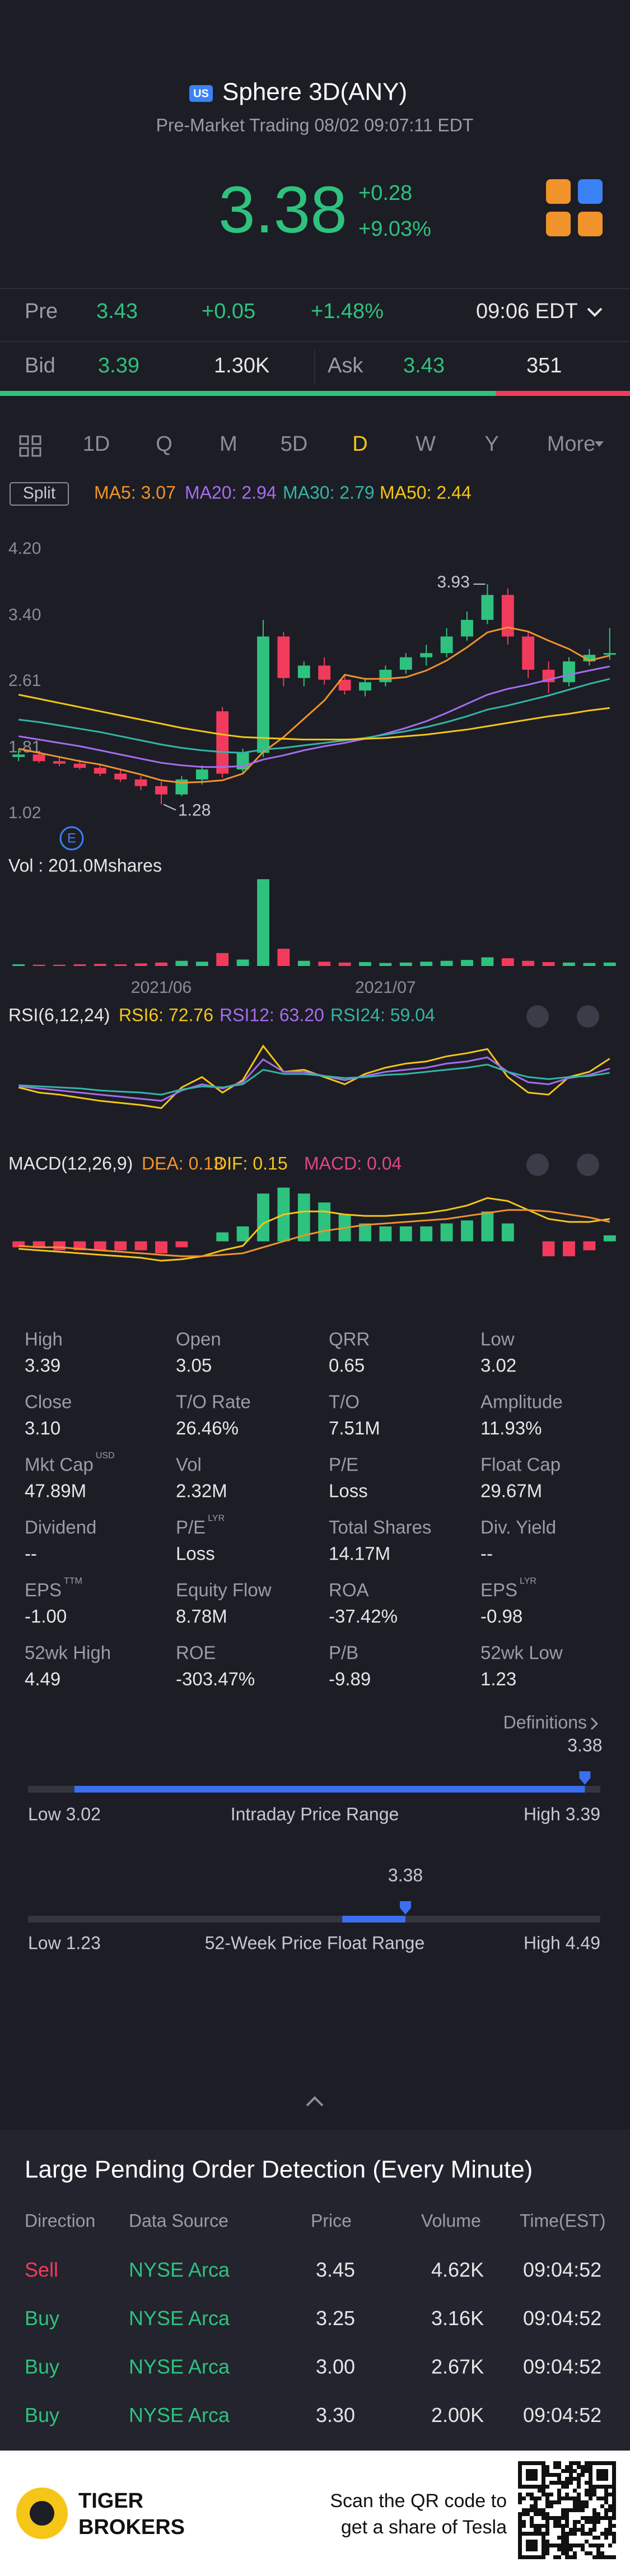 This screenshot has height=2576, width=630. What do you see at coordinates (562, 2415) in the screenshot?
I see `orders-cell: 09:04:52` at bounding box center [562, 2415].